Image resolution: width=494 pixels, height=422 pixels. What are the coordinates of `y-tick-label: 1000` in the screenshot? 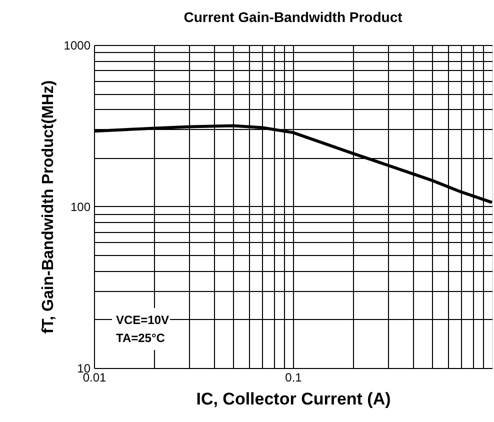 It's located at (77, 45).